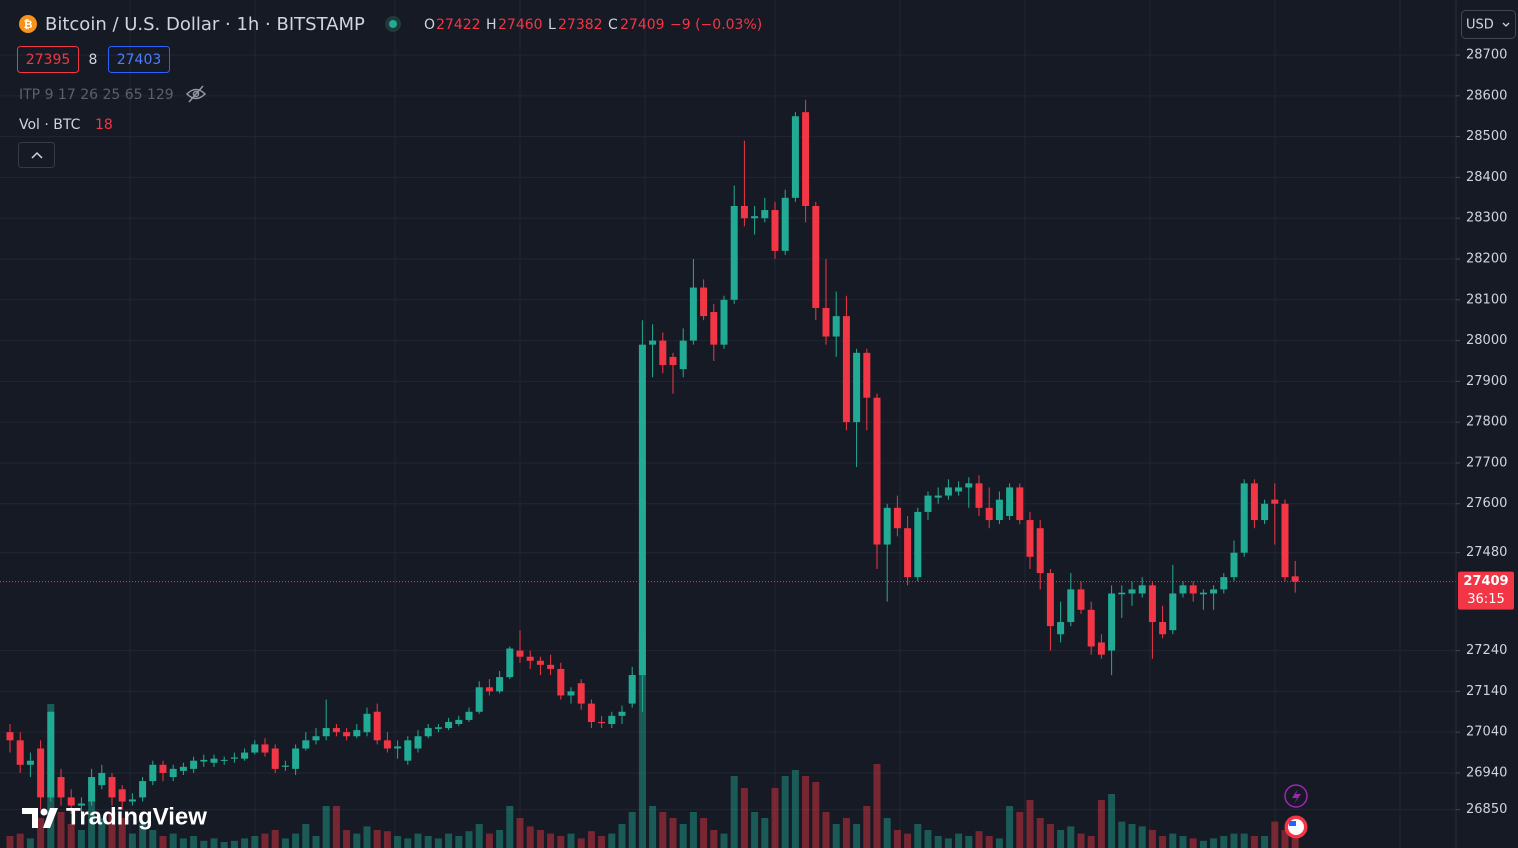  Describe the element at coordinates (28, 24) in the screenshot. I see `bitcoin-icon` at that location.